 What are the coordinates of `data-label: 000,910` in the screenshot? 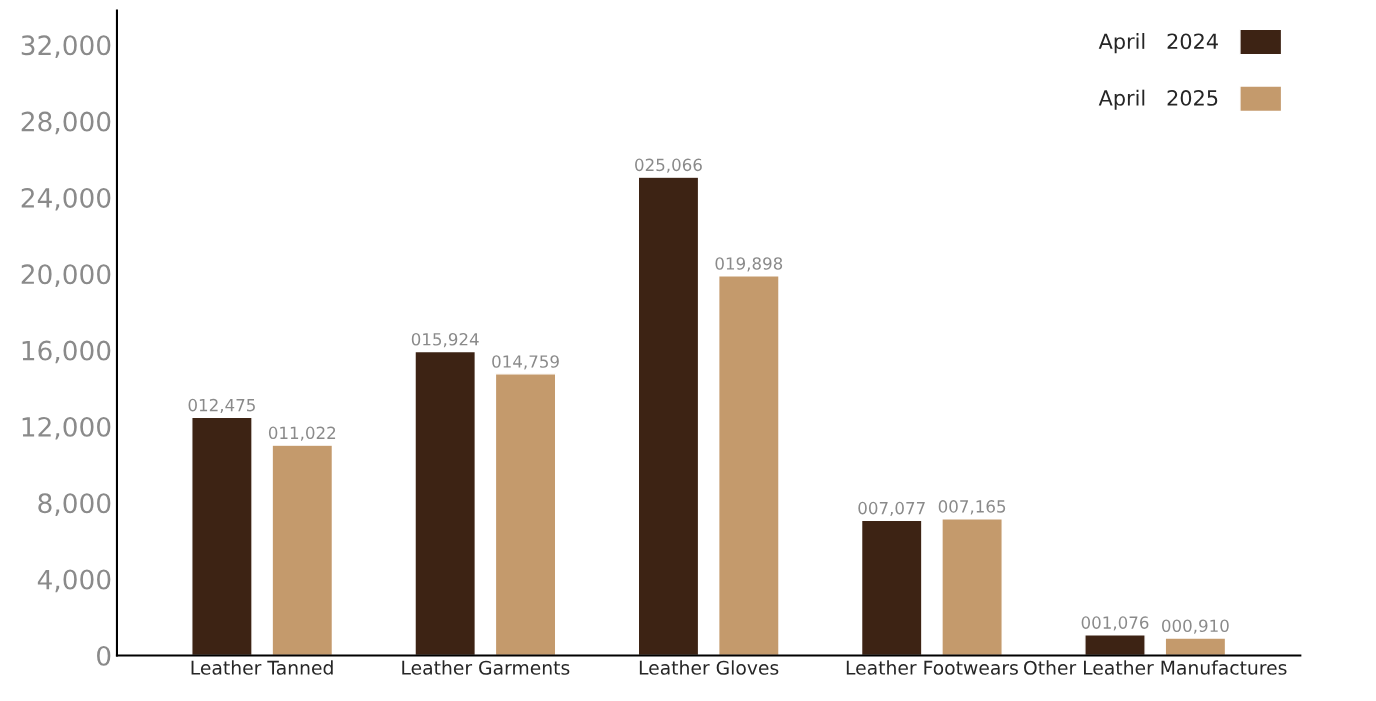 It's located at (1195, 626).